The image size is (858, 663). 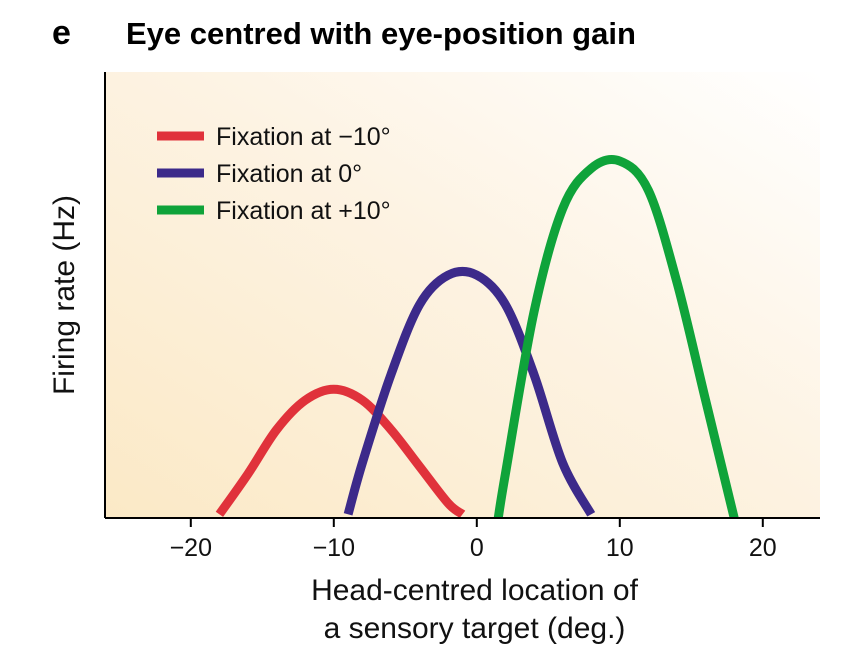 What do you see at coordinates (477, 548) in the screenshot?
I see `x-tick-label: 0` at bounding box center [477, 548].